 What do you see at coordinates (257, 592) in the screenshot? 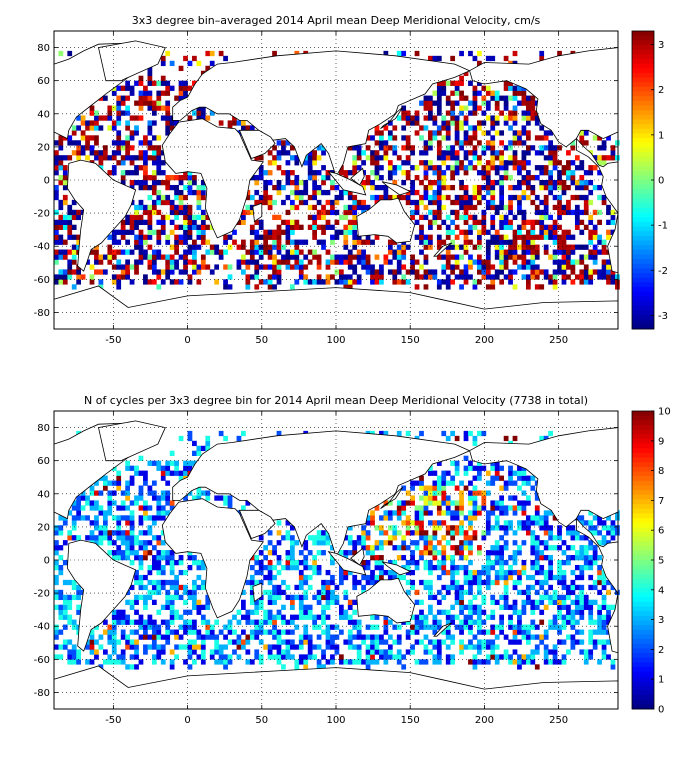
I see `coastline` at bounding box center [257, 592].